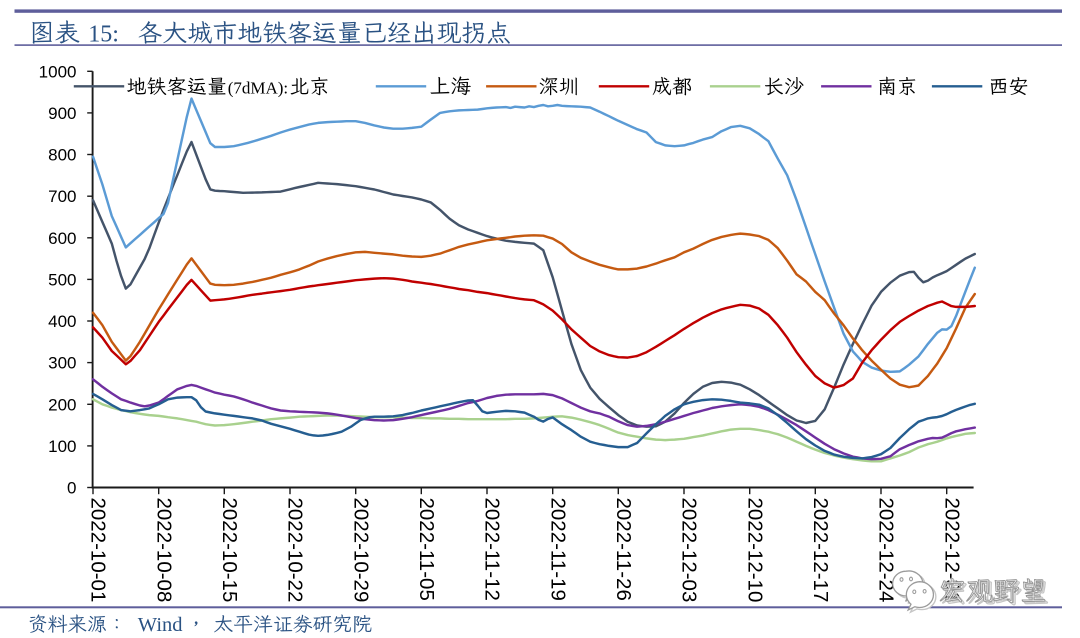 The image size is (1080, 638). Describe the element at coordinates (160, 625) in the screenshot. I see `svg-text: Wind` at that location.